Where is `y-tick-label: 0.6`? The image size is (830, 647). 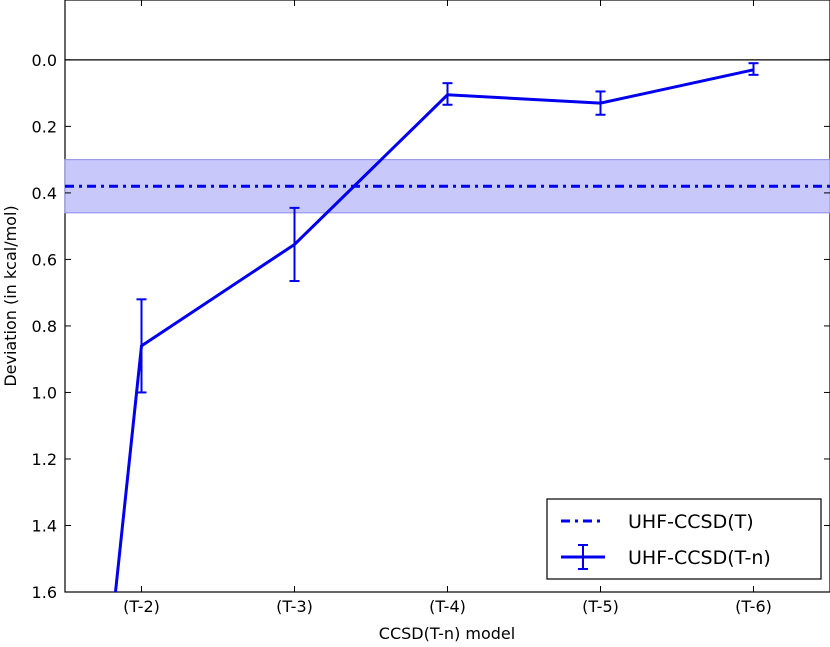
y-tick-label: 0.6 is located at coordinates (44, 259).